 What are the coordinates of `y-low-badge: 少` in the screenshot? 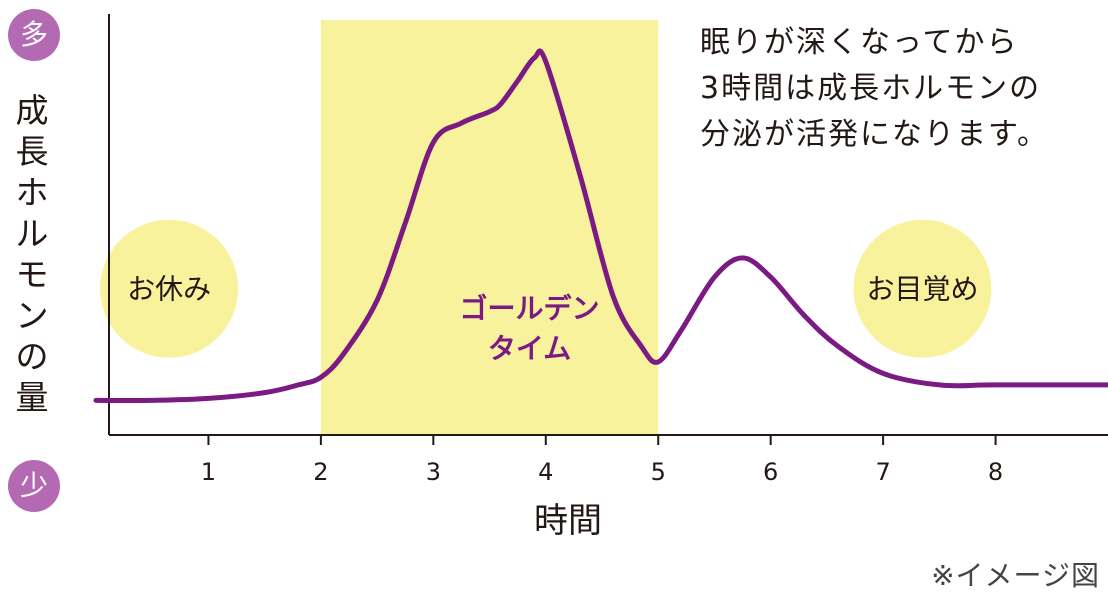 It's located at (34, 486).